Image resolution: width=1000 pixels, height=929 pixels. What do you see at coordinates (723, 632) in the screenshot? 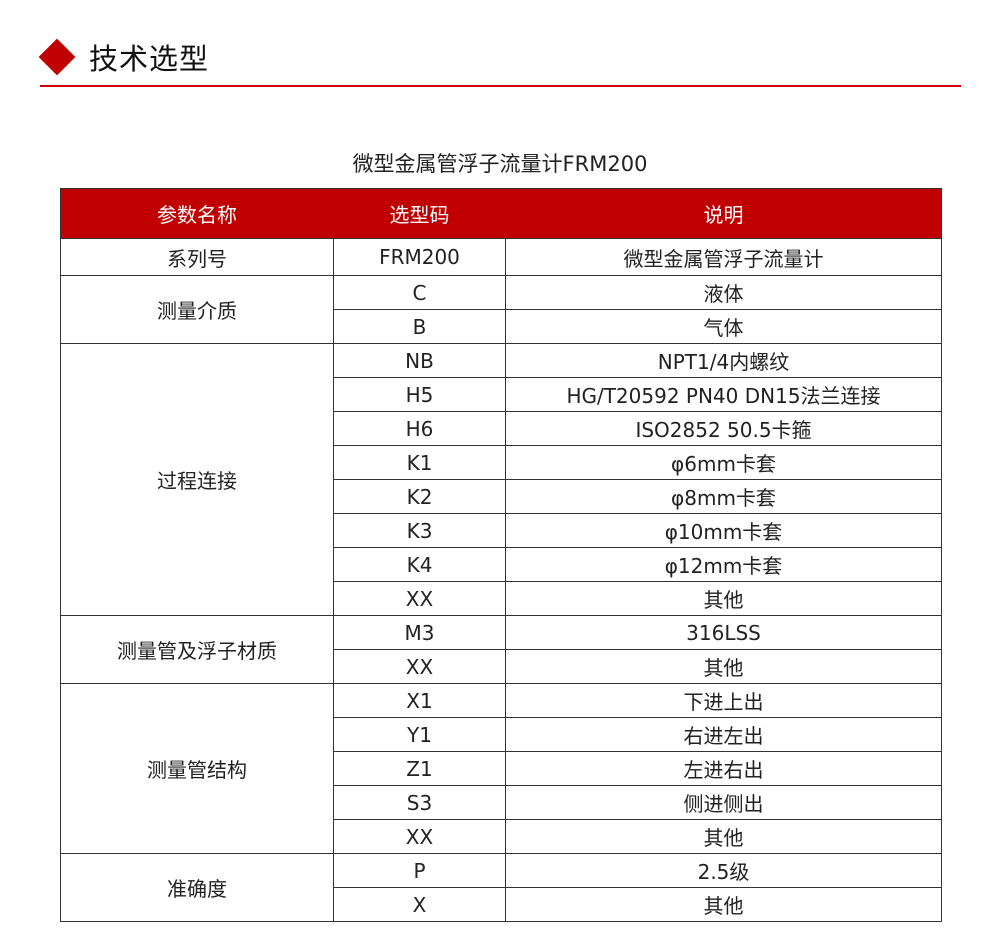
I see `desc-cell: 316LSS` at bounding box center [723, 632].